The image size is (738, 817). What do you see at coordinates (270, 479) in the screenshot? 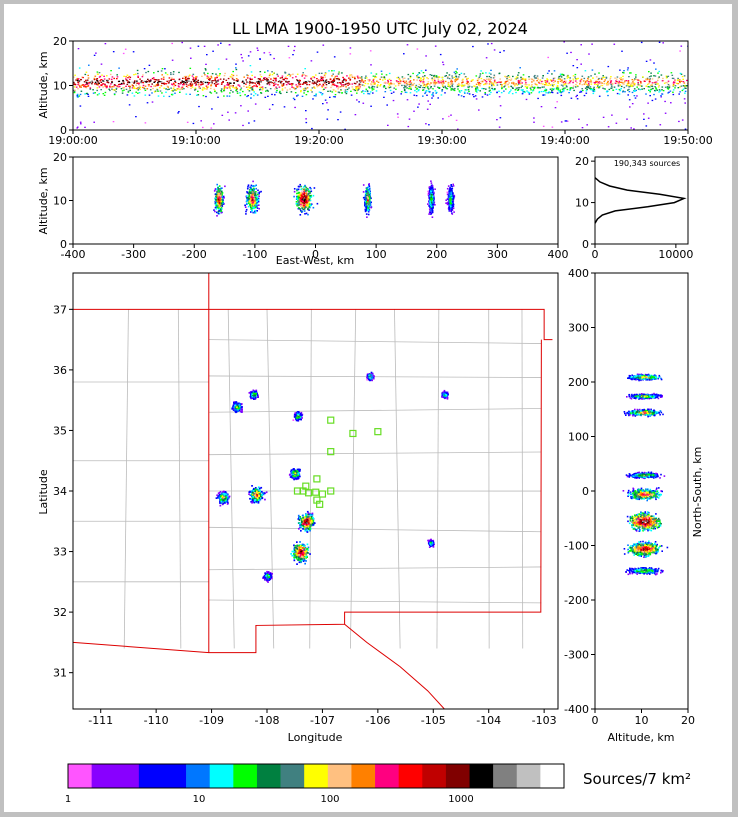
I see `county-line` at bounding box center [270, 479].